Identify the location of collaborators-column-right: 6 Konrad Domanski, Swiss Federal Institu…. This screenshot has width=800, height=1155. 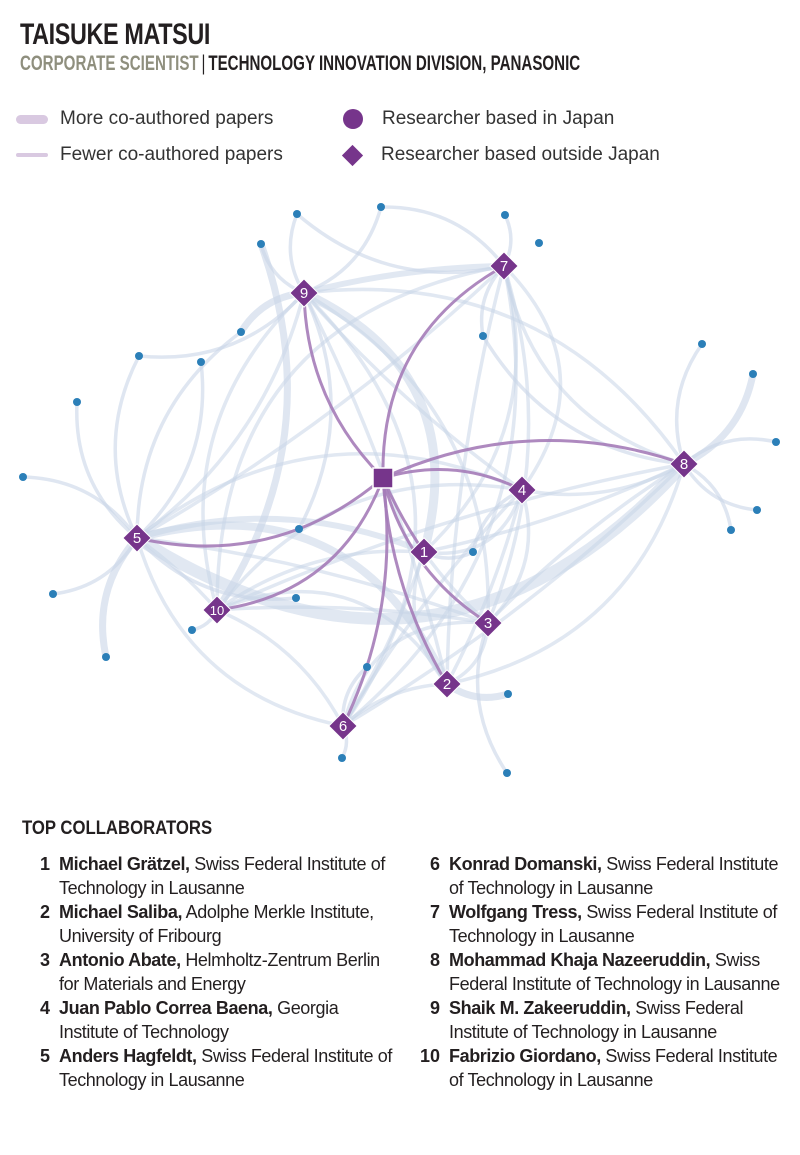
(602, 972).